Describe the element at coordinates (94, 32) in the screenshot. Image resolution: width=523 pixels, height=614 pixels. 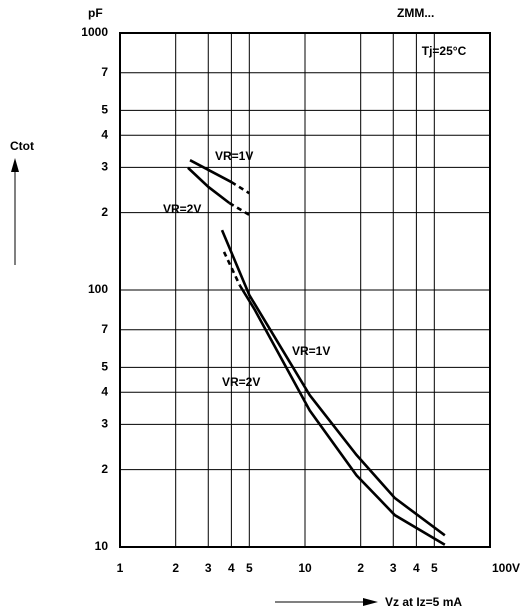
I see `y-tick-label: 1000` at that location.